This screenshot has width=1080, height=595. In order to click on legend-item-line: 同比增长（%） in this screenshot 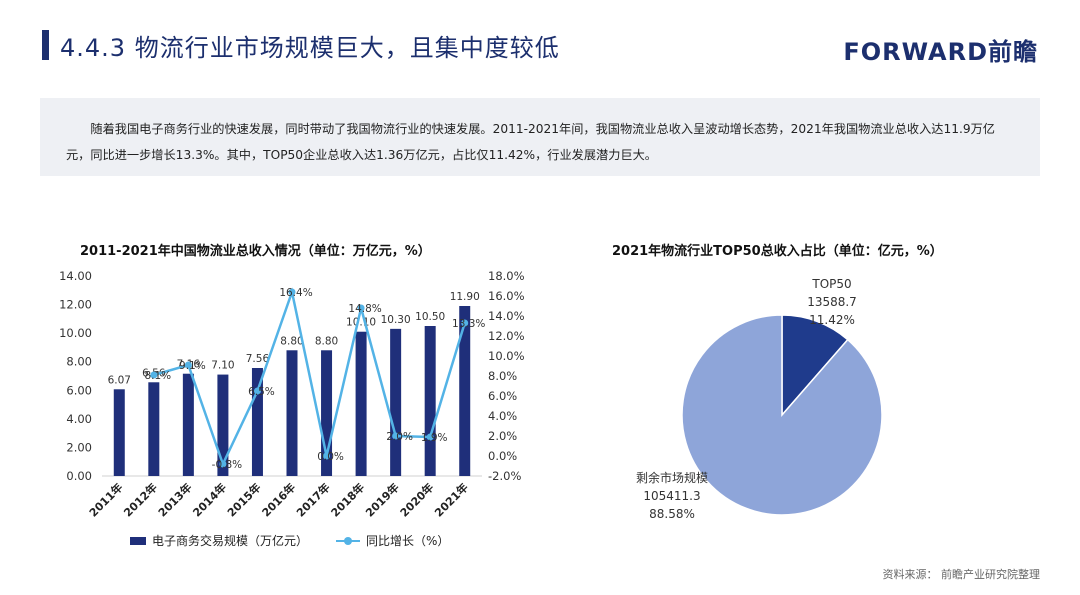, I will do `click(392, 540)`.